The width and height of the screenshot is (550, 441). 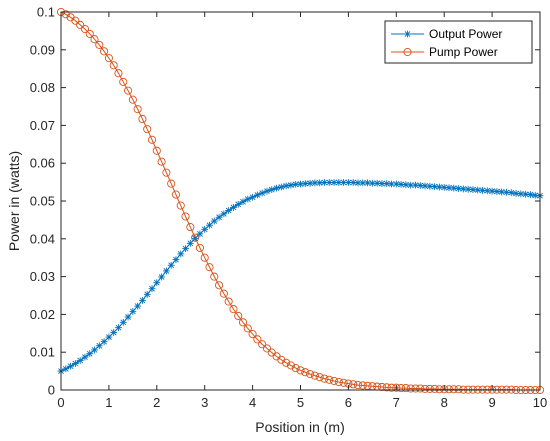 What do you see at coordinates (463, 52) in the screenshot?
I see `legend-pump-power-label: Pump Power` at bounding box center [463, 52].